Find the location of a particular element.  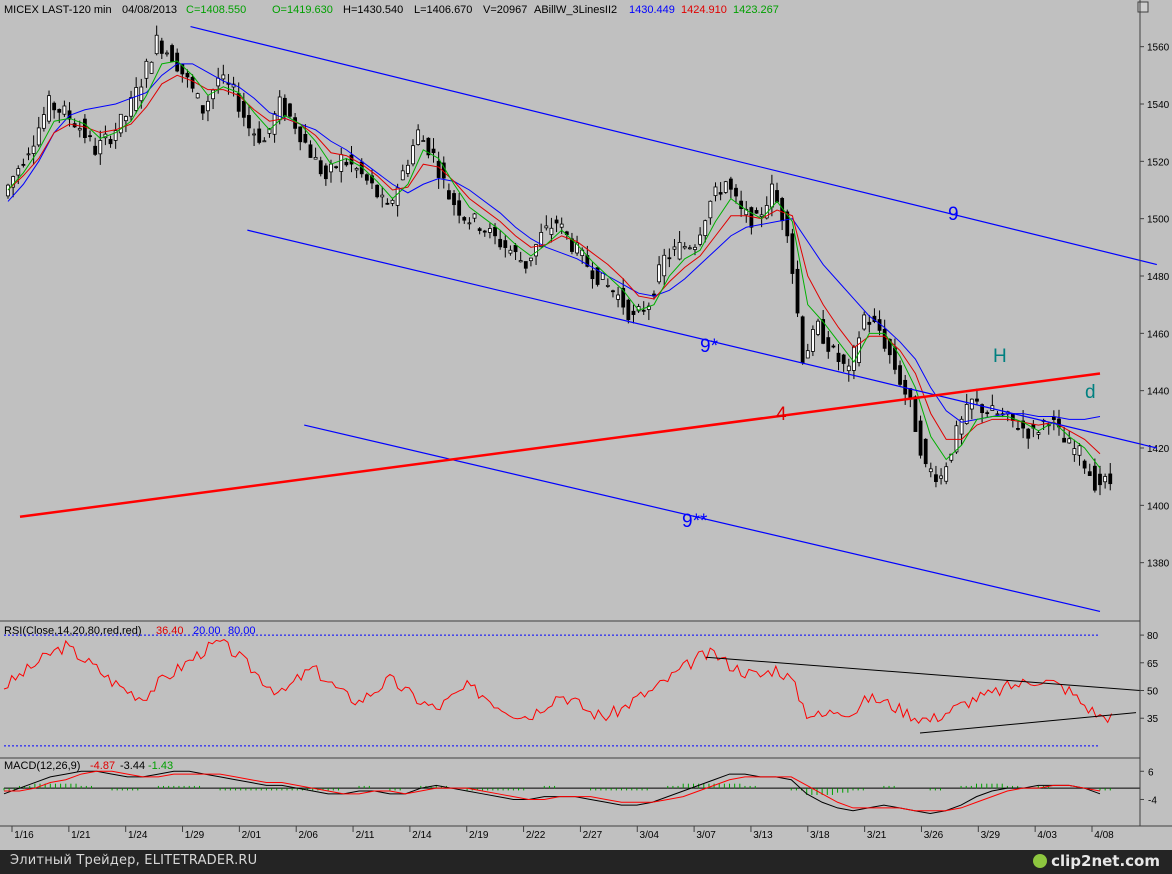

macd-value-2: -3.44 is located at coordinates (132, 766).